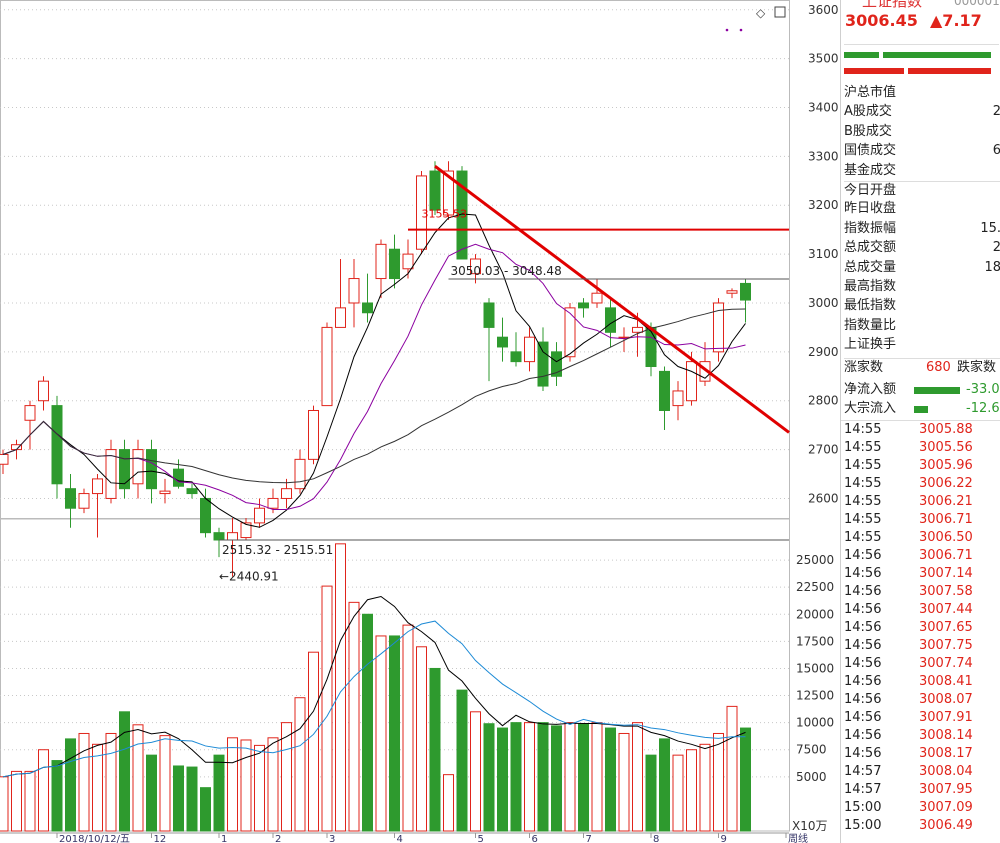 The height and width of the screenshot is (843, 1000). I want to click on tick-row: 14:55 3005.96, so click(922, 466).